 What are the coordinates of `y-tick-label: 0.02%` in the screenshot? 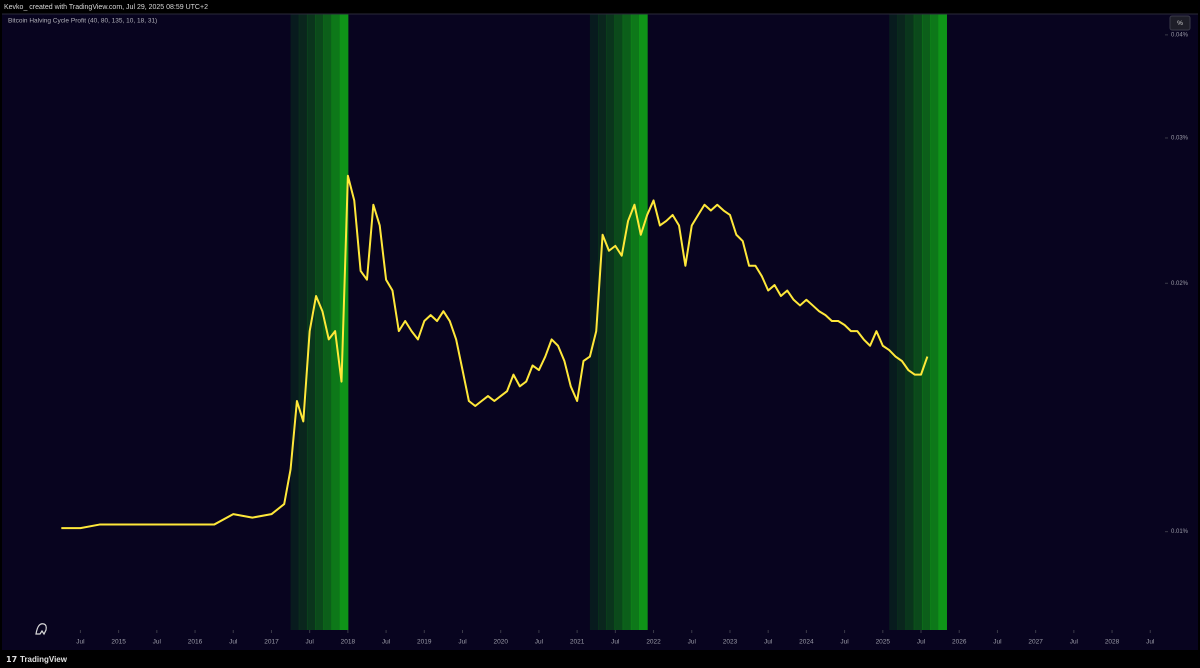 It's located at (1180, 284).